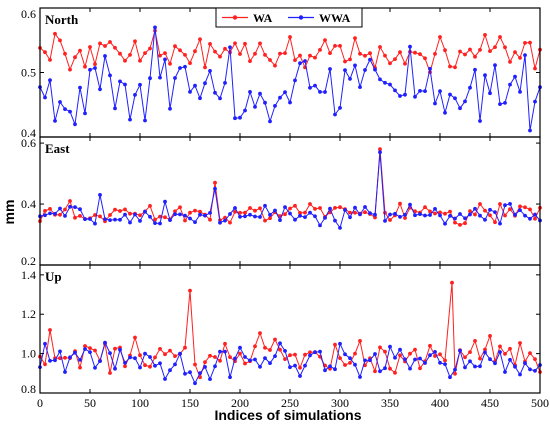 The width and height of the screenshot is (550, 426). Describe the element at coordinates (28, 14) in the screenshot. I see `y-tick-label: 0.6` at that location.